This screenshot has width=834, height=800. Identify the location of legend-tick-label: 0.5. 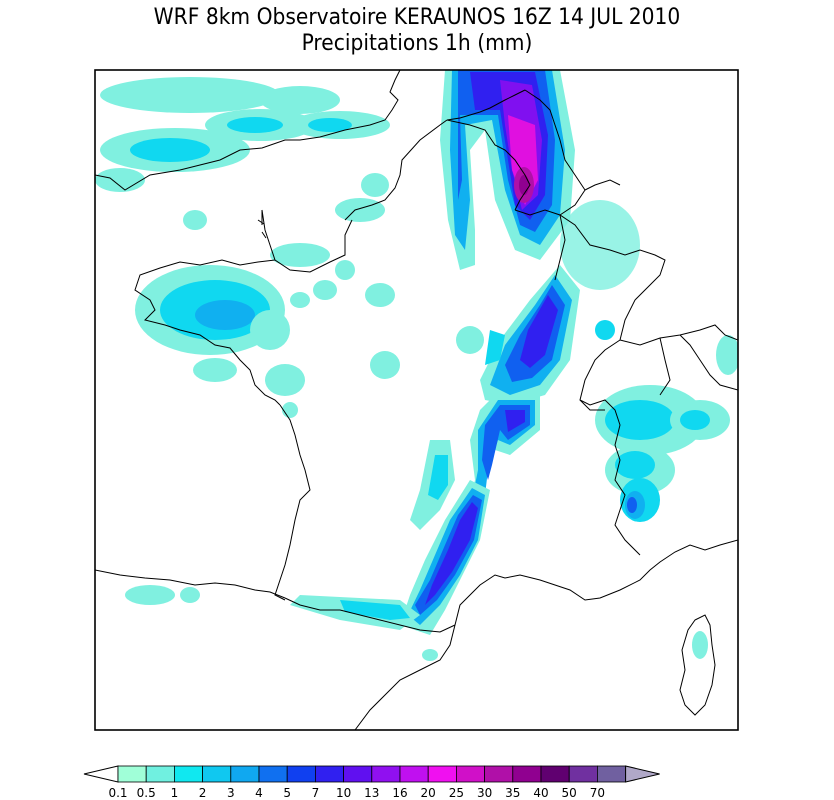
(146, 793).